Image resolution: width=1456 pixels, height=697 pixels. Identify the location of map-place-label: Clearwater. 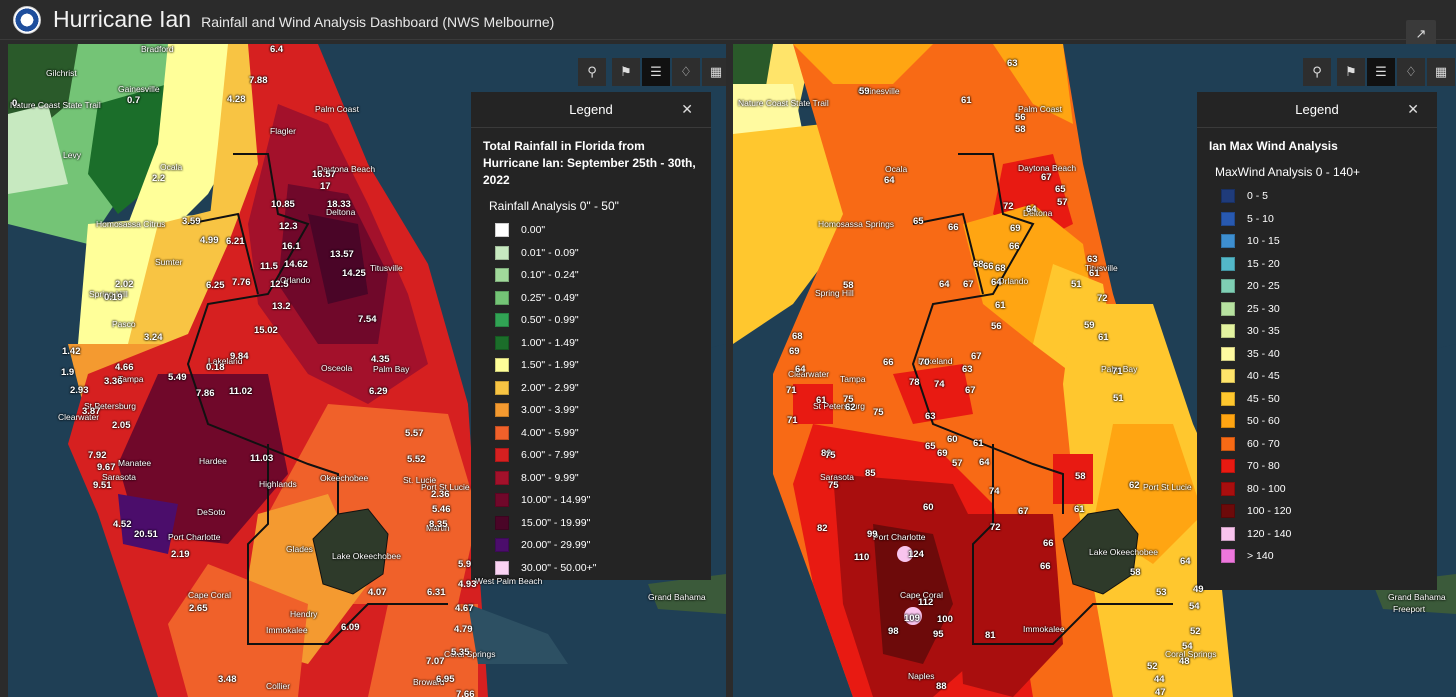
(79, 417).